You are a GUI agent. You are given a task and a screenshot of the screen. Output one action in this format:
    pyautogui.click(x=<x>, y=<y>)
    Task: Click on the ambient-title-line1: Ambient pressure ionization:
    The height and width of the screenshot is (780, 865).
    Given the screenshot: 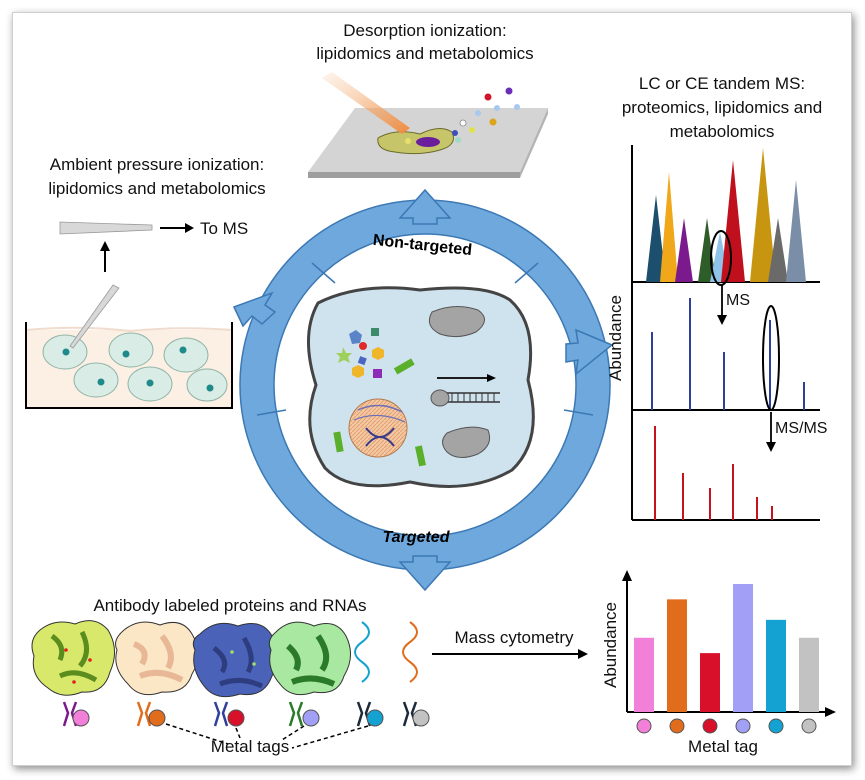 What is the action you would take?
    pyautogui.click(x=157, y=164)
    